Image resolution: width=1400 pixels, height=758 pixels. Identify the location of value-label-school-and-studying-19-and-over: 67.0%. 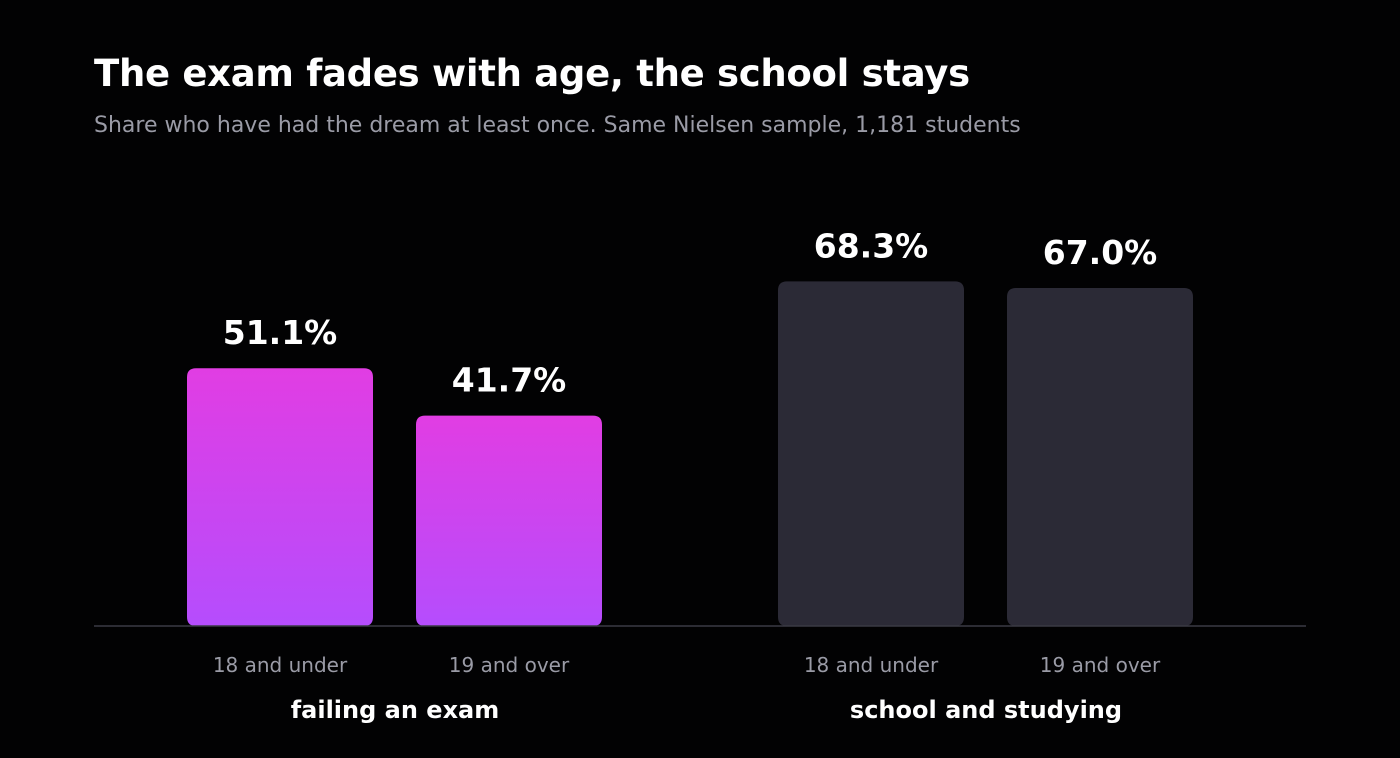
(1100, 252).